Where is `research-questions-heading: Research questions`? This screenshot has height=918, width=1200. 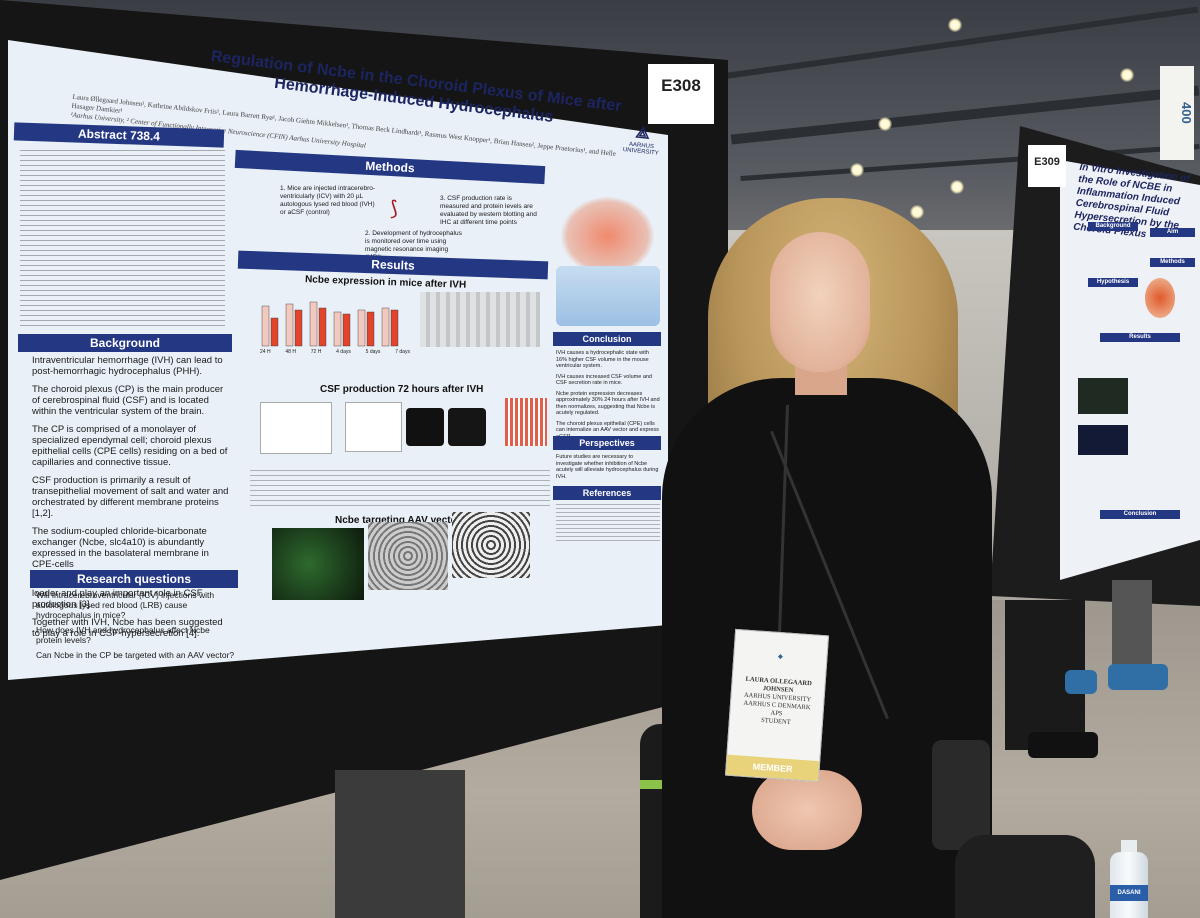 research-questions-heading: Research questions is located at coordinates (134, 579).